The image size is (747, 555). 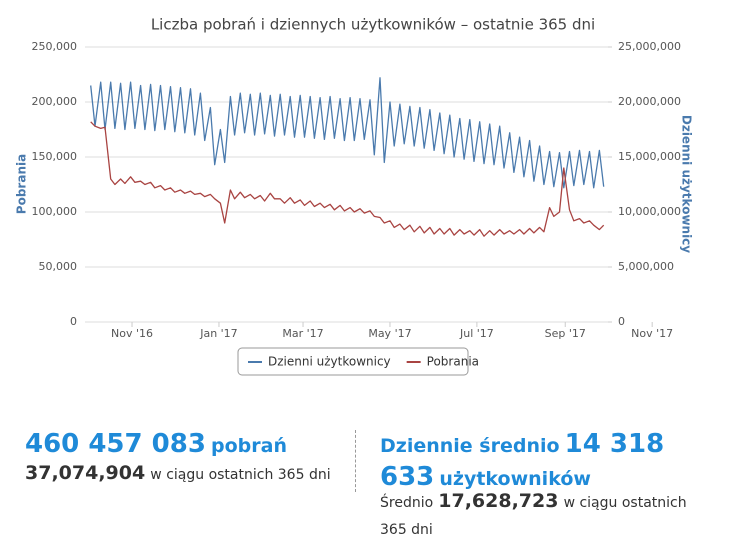 I want to click on avg-365-text: w ciągu ostatnich 365 dni, so click(x=533, y=516).